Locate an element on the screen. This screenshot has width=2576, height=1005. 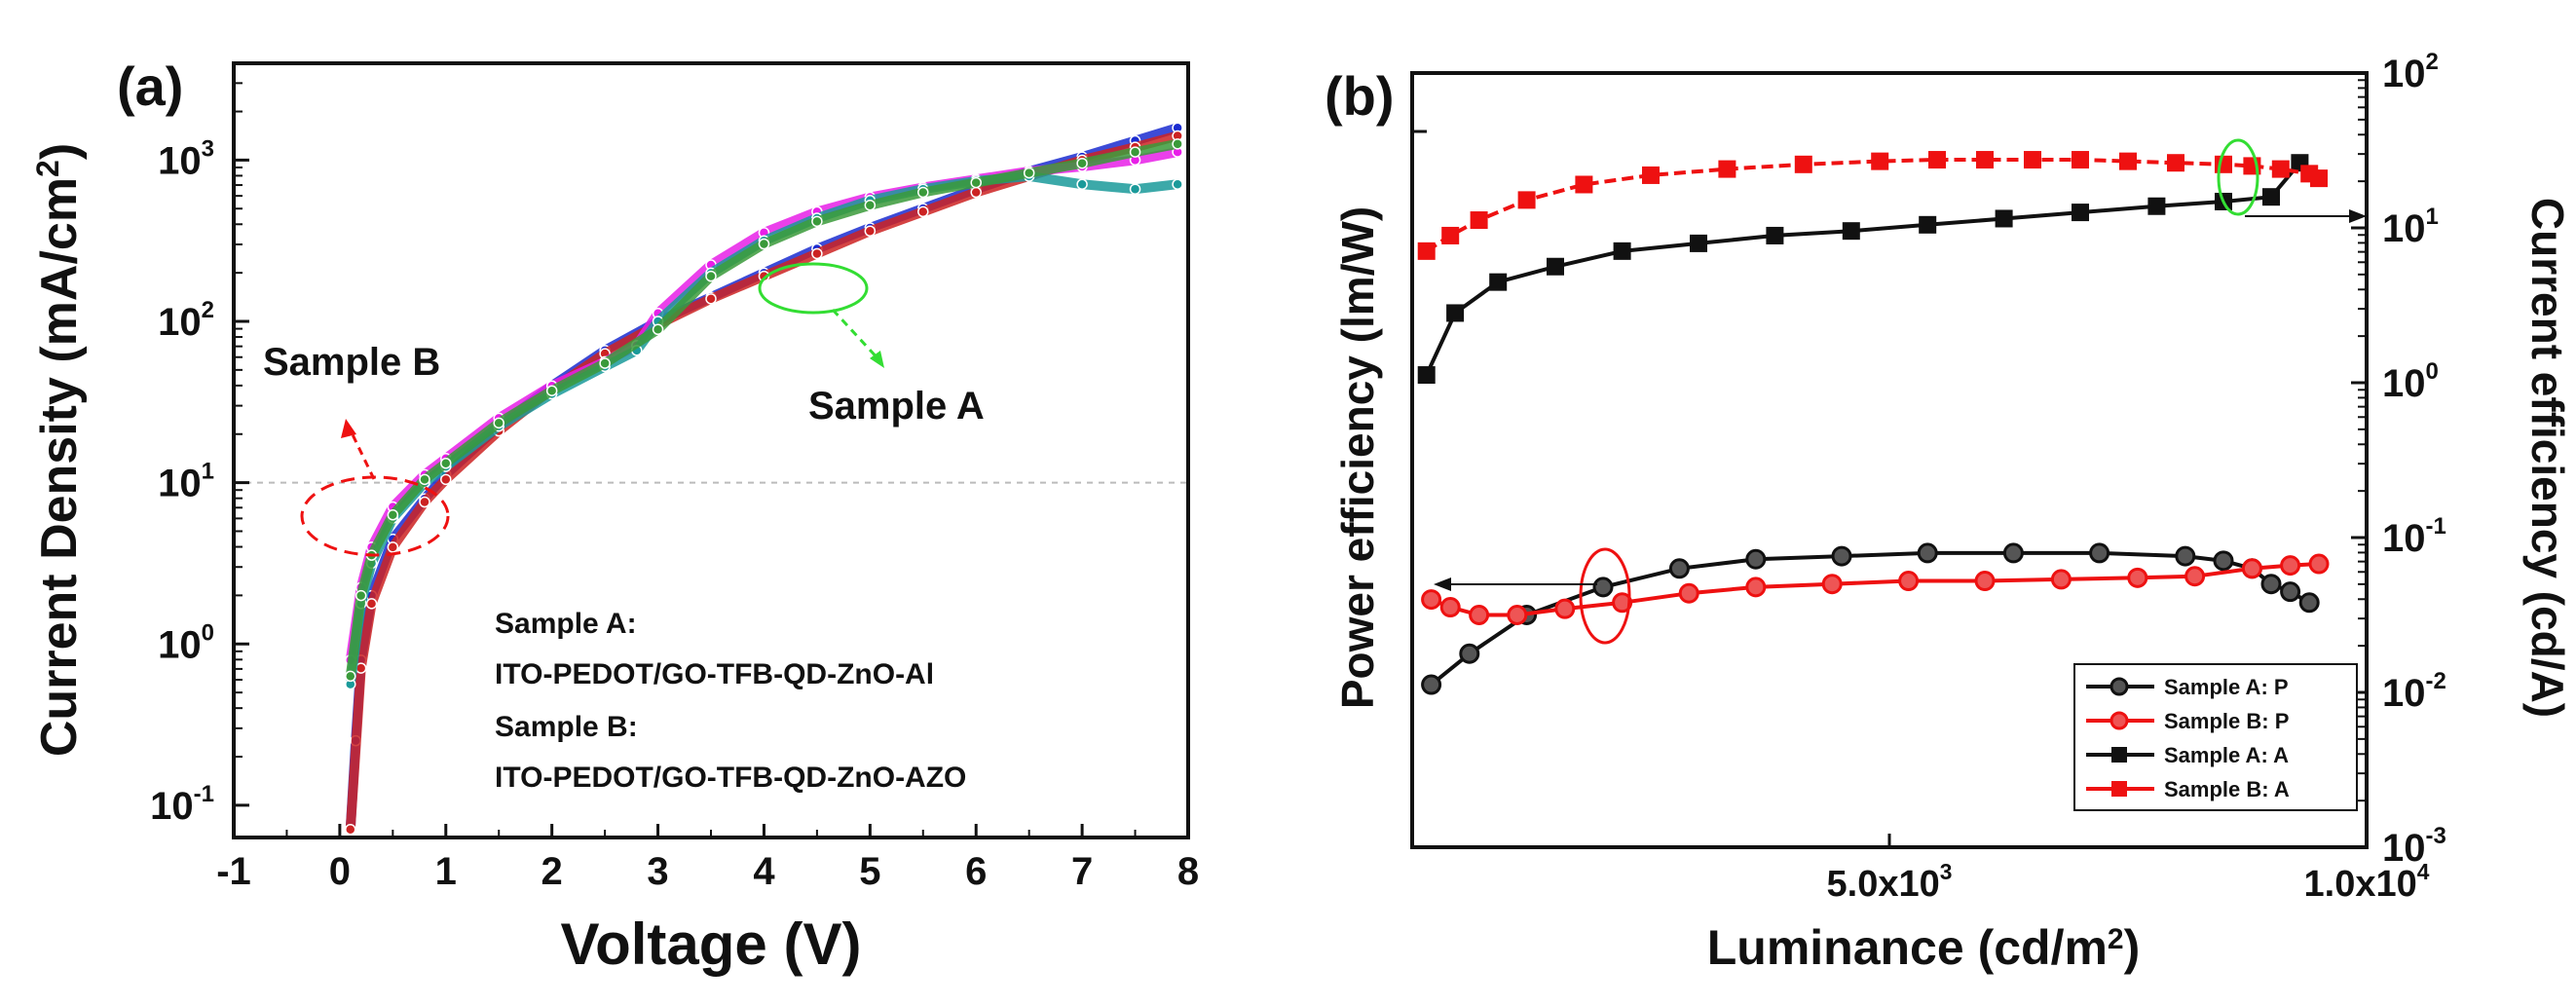
x-tick-label: 1 is located at coordinates (446, 871).